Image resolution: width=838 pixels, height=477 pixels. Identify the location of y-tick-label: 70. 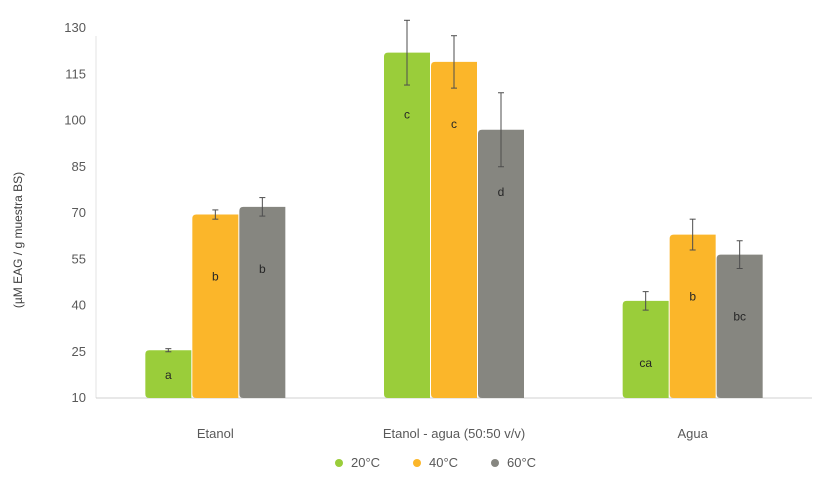
(79, 212).